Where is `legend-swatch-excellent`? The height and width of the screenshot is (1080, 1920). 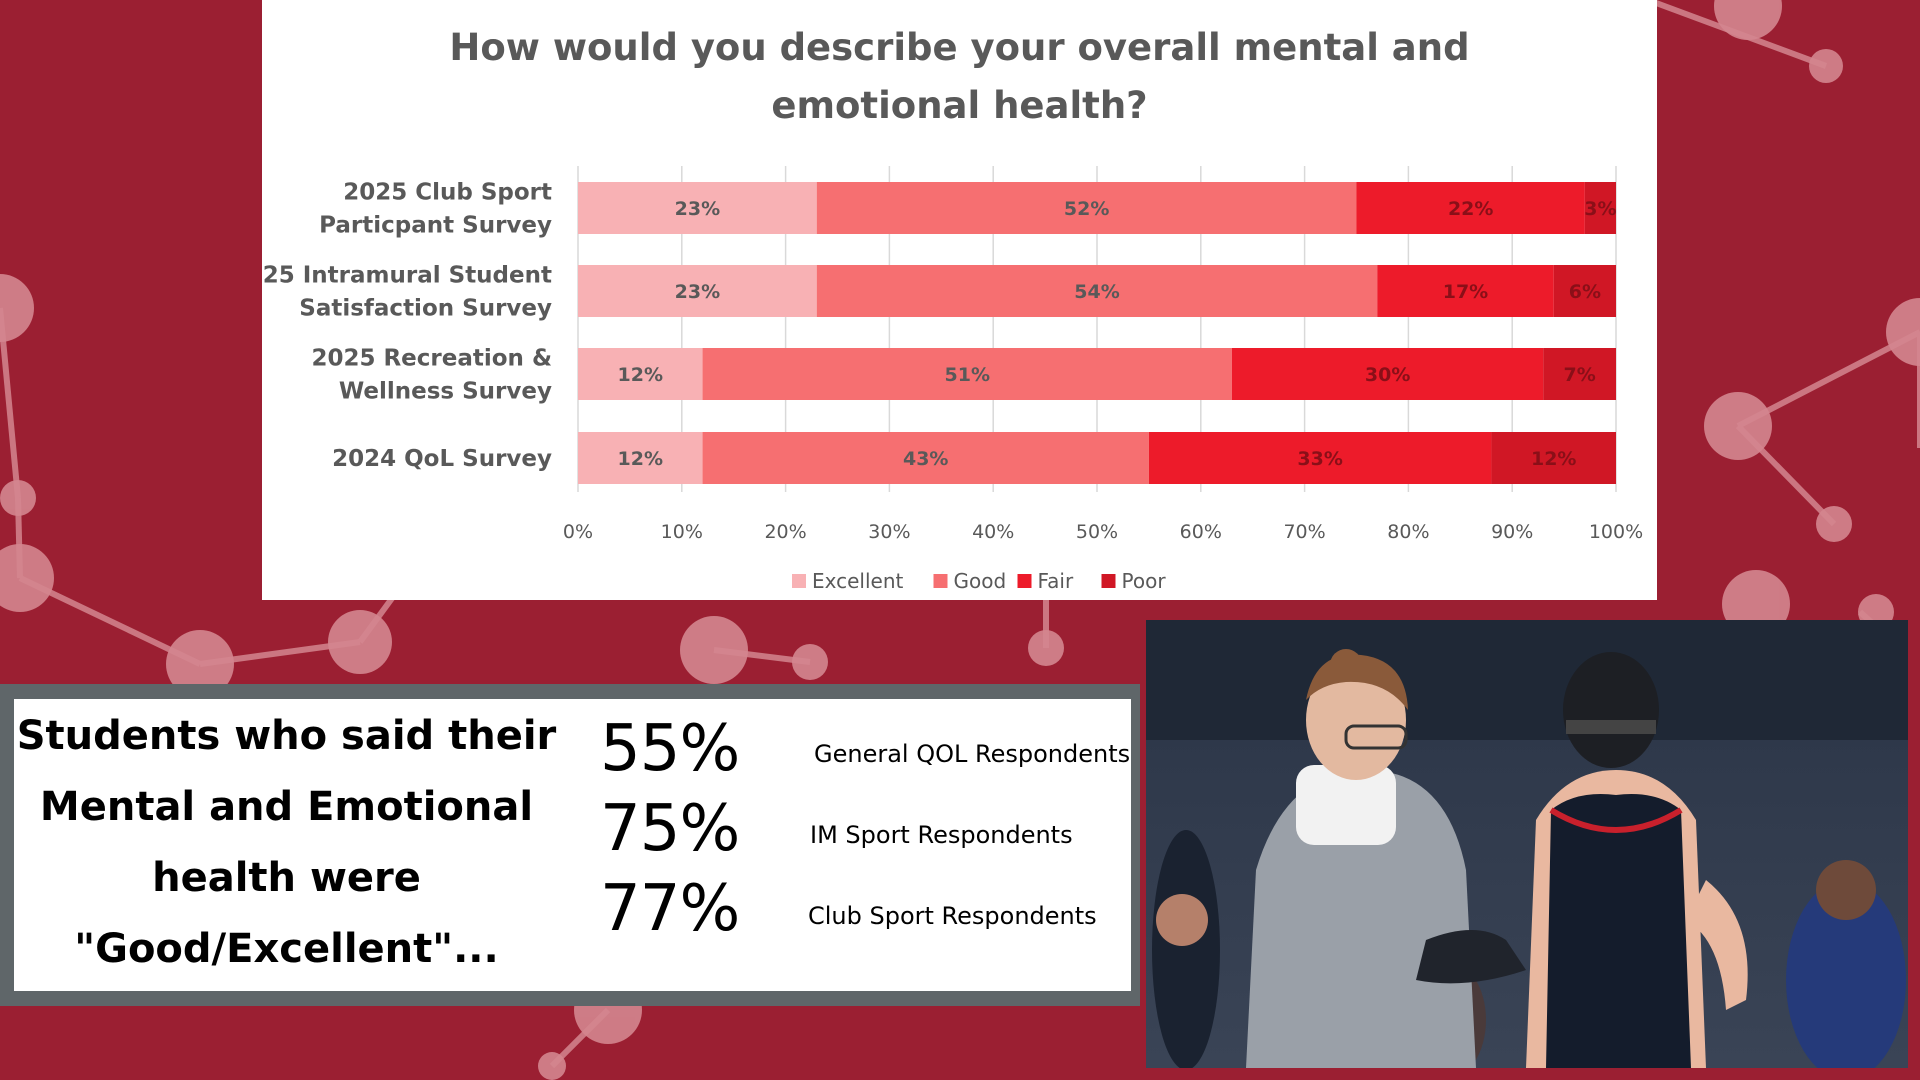 legend-swatch-excellent is located at coordinates (799, 581).